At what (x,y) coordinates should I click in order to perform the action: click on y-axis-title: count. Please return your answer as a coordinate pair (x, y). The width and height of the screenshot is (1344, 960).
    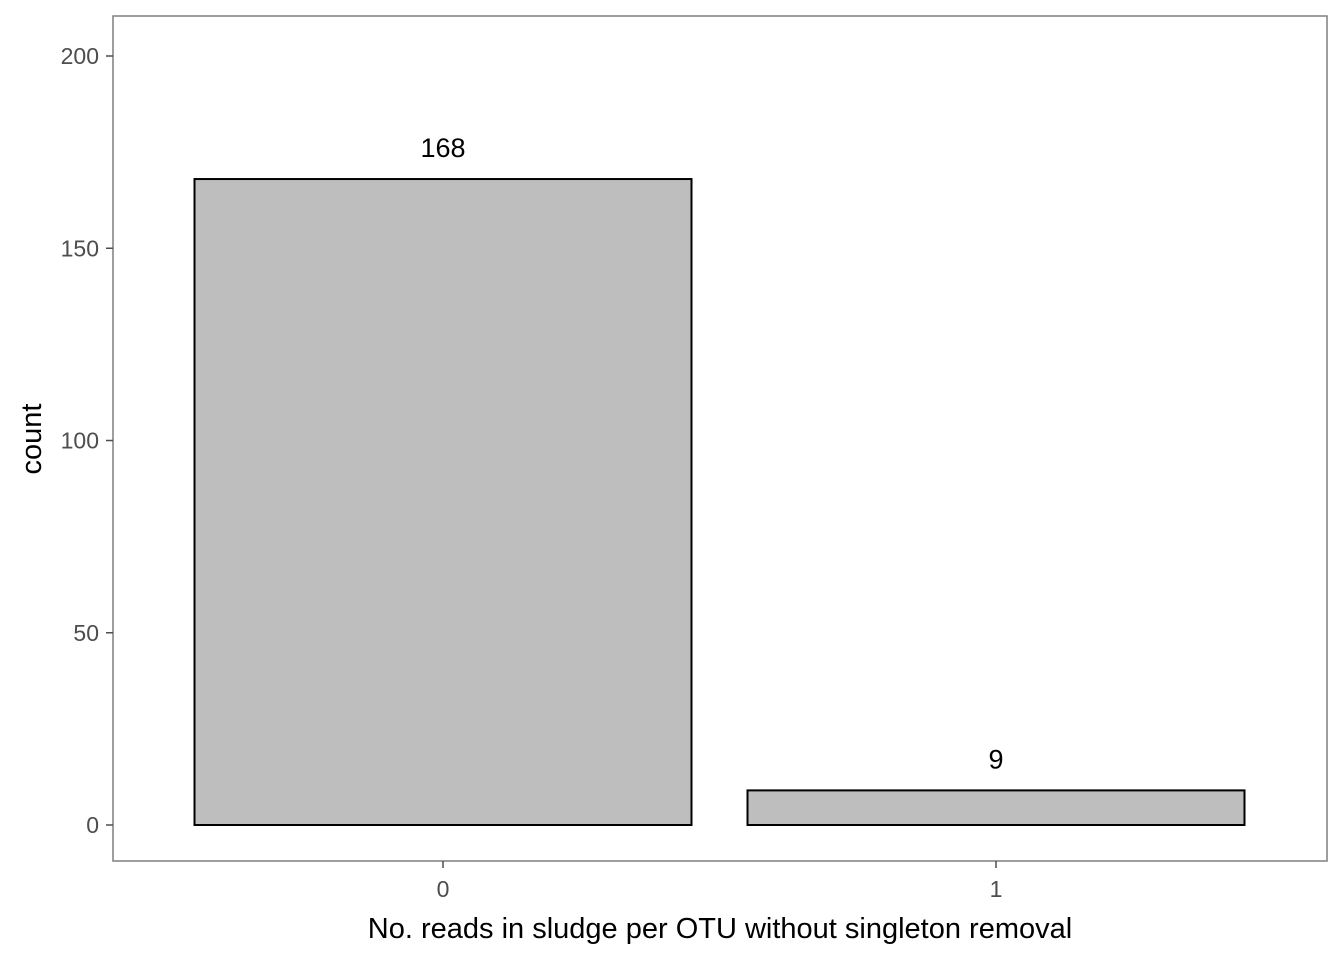
    Looking at the image, I should click on (32, 439).